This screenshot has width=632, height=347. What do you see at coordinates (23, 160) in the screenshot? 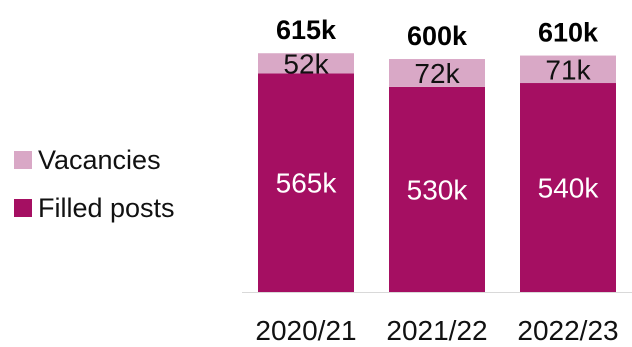
I see `legend-swatch-vacancies` at bounding box center [23, 160].